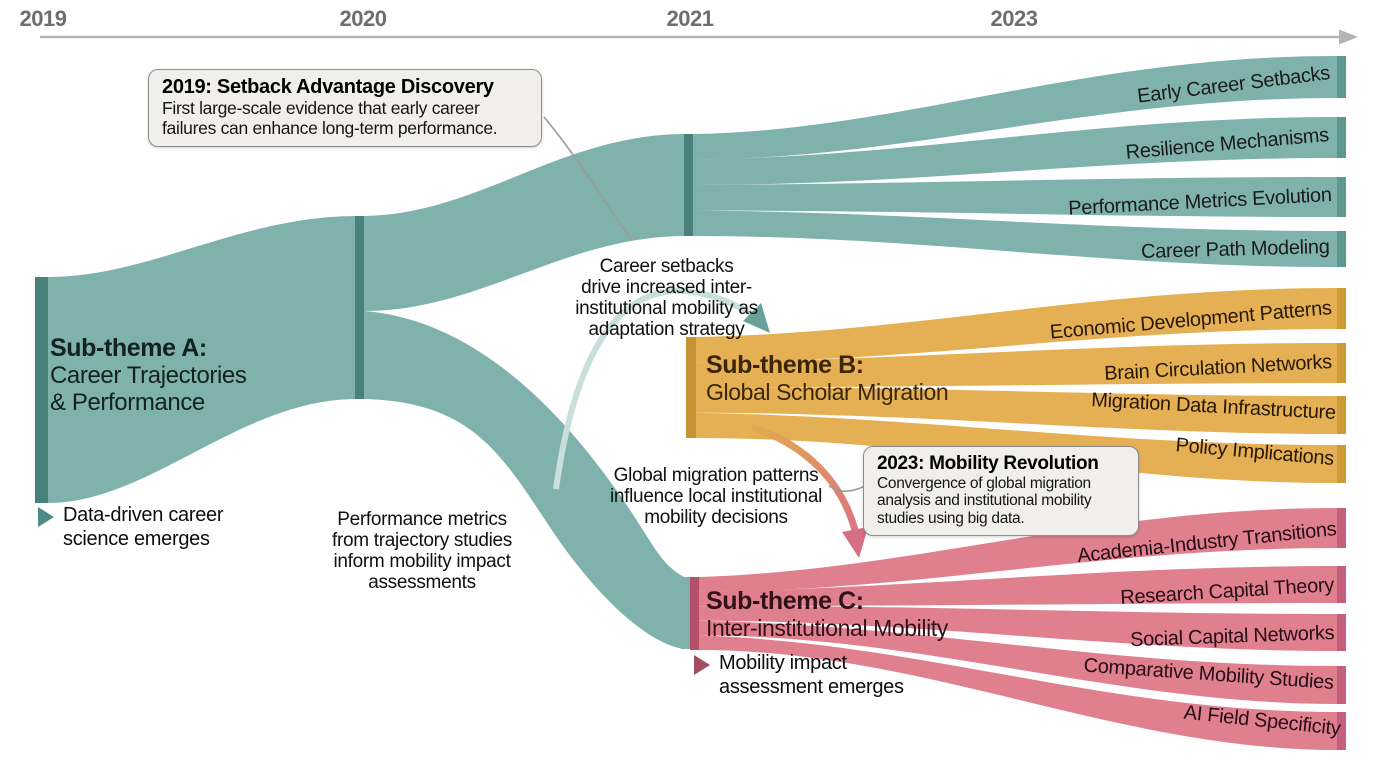 The image size is (1376, 768). Describe the element at coordinates (128, 348) in the screenshot. I see `theme-a-name: Sub-theme A:` at that location.